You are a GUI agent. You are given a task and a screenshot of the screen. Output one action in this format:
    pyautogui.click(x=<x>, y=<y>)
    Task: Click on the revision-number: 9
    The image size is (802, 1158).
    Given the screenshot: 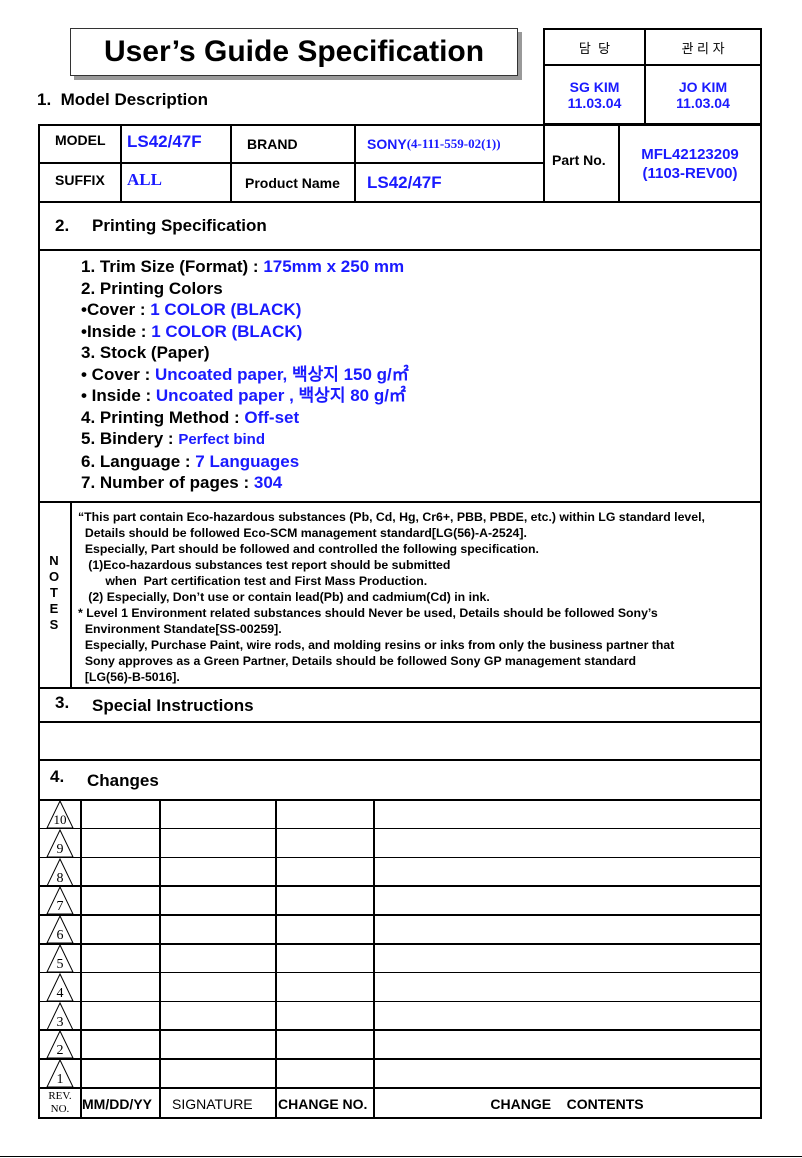 What is the action you would take?
    pyautogui.click(x=60, y=849)
    